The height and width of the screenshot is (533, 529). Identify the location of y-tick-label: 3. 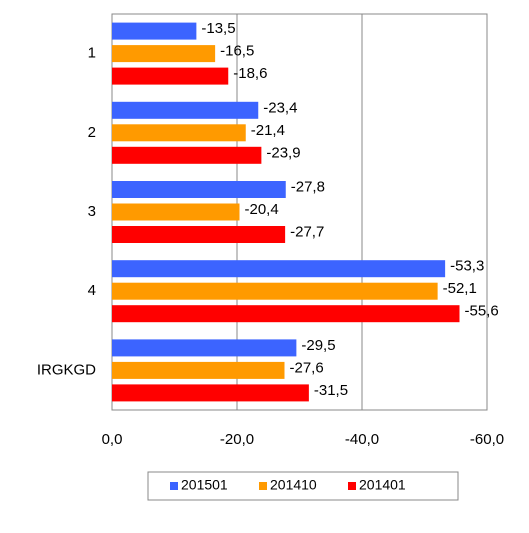
(92, 211).